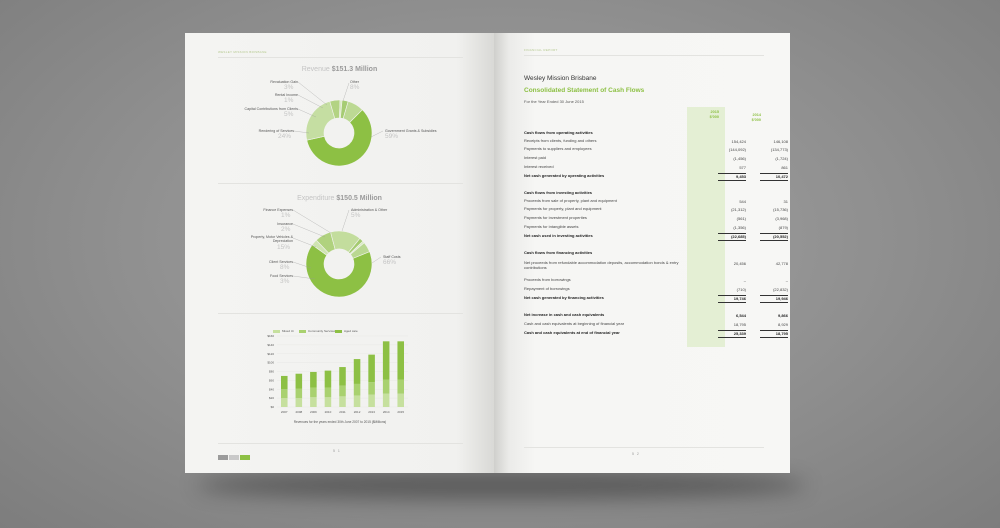 The image size is (1000, 528). Describe the element at coordinates (558, 132) in the screenshot. I see `row-description: Cash flows from operating activities` at that location.